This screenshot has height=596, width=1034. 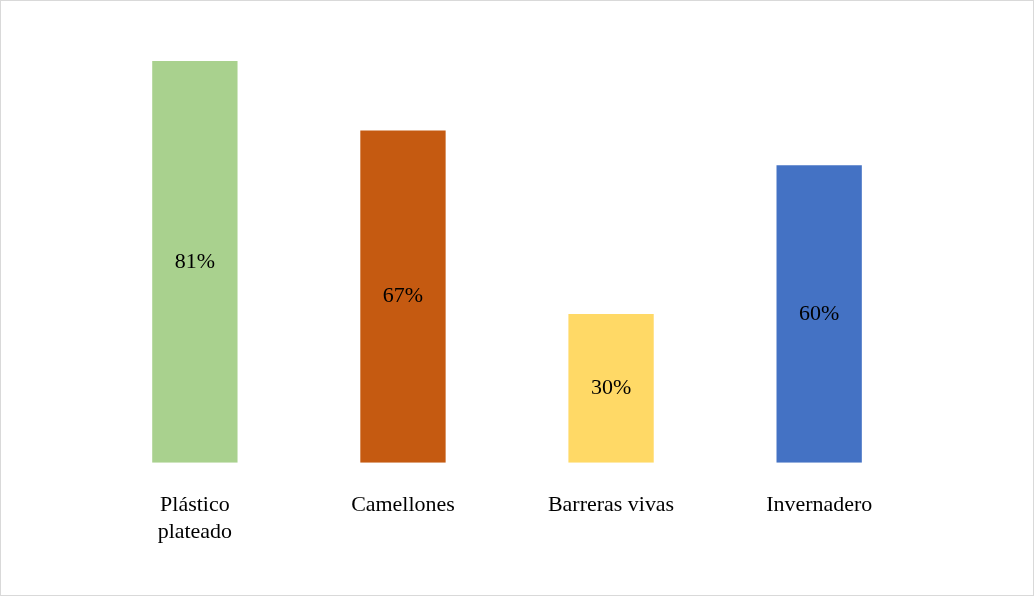 I want to click on x-tick-label: Plástico plateado, so click(x=195, y=517).